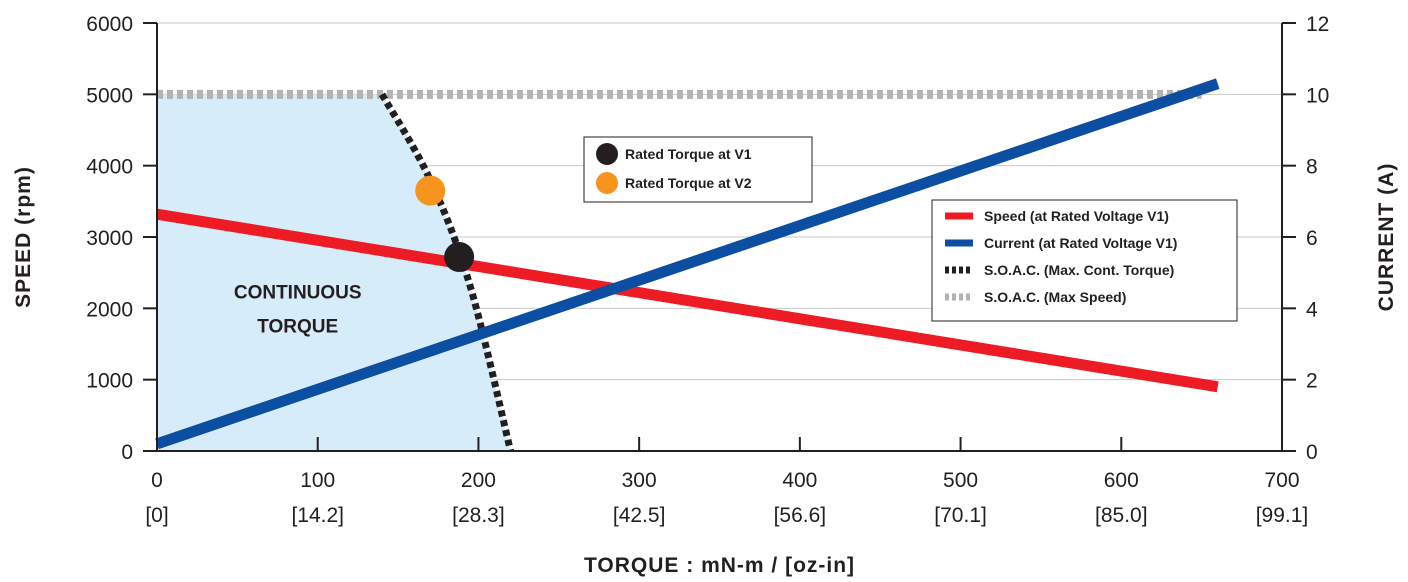  What do you see at coordinates (800, 515) in the screenshot?
I see `x-tick-label-secondary: [56.6]` at bounding box center [800, 515].